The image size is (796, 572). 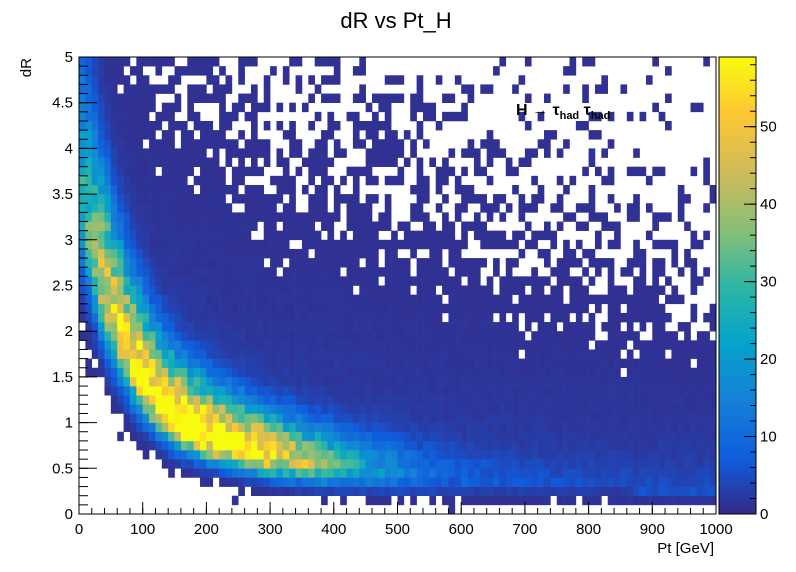 I want to click on x-axis: 0 100 200 300 400 500 600 700 800 900 1000, so click(x=404, y=520).